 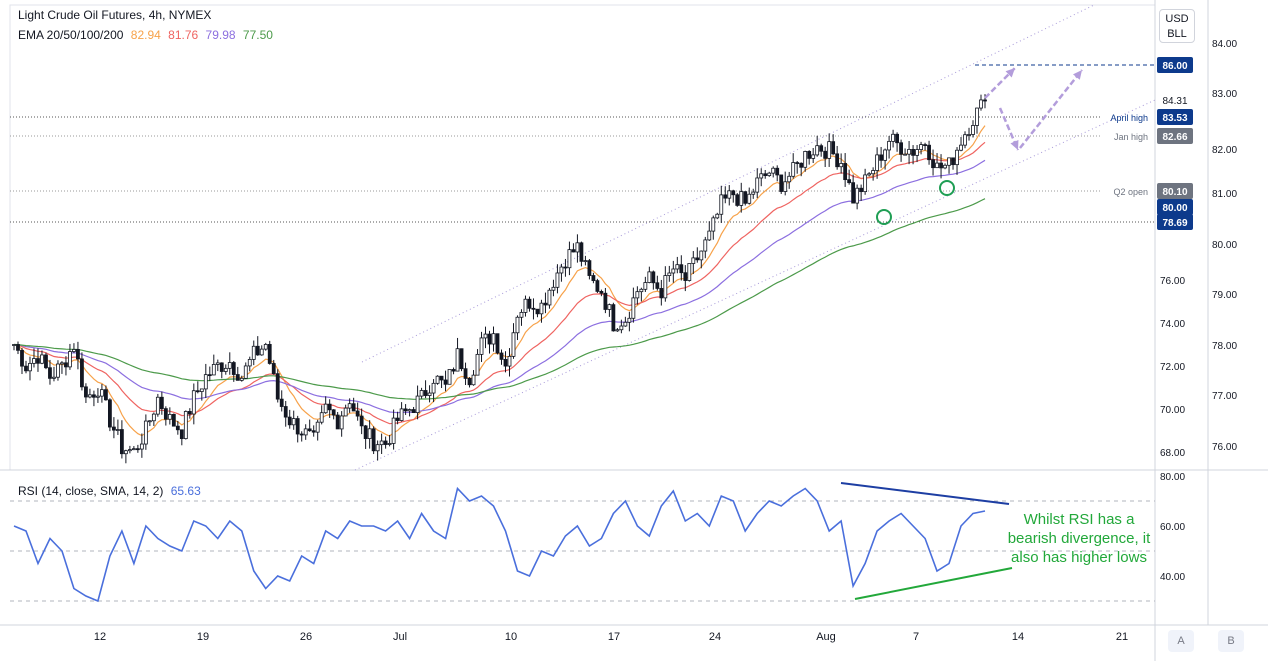 I want to click on chart-title-text: Light Crude Oil Futures, 4h, NYMEX, so click(x=115, y=15).